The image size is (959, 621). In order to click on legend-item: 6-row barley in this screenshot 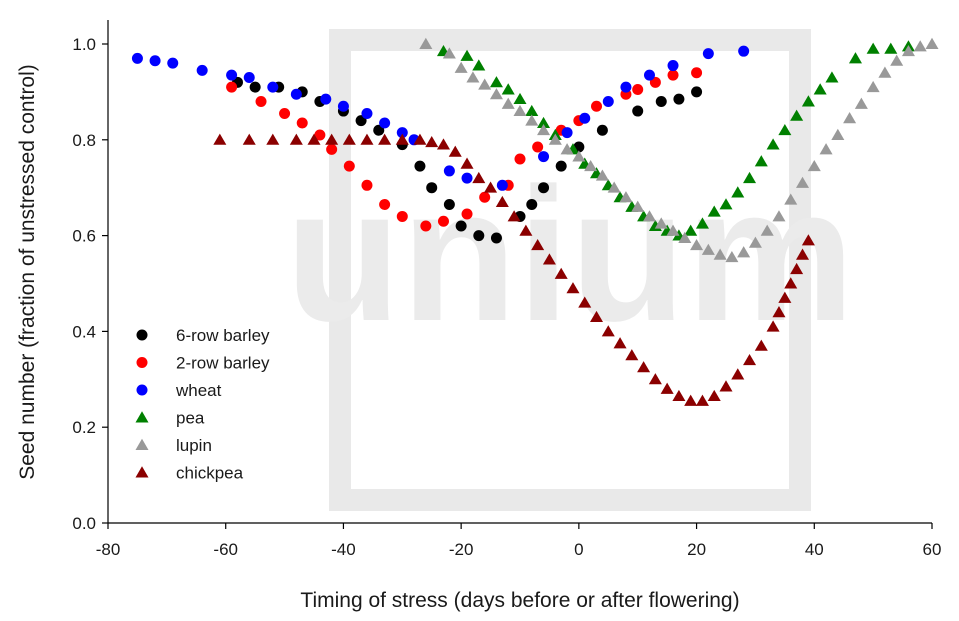, I will do `click(203, 335)`.